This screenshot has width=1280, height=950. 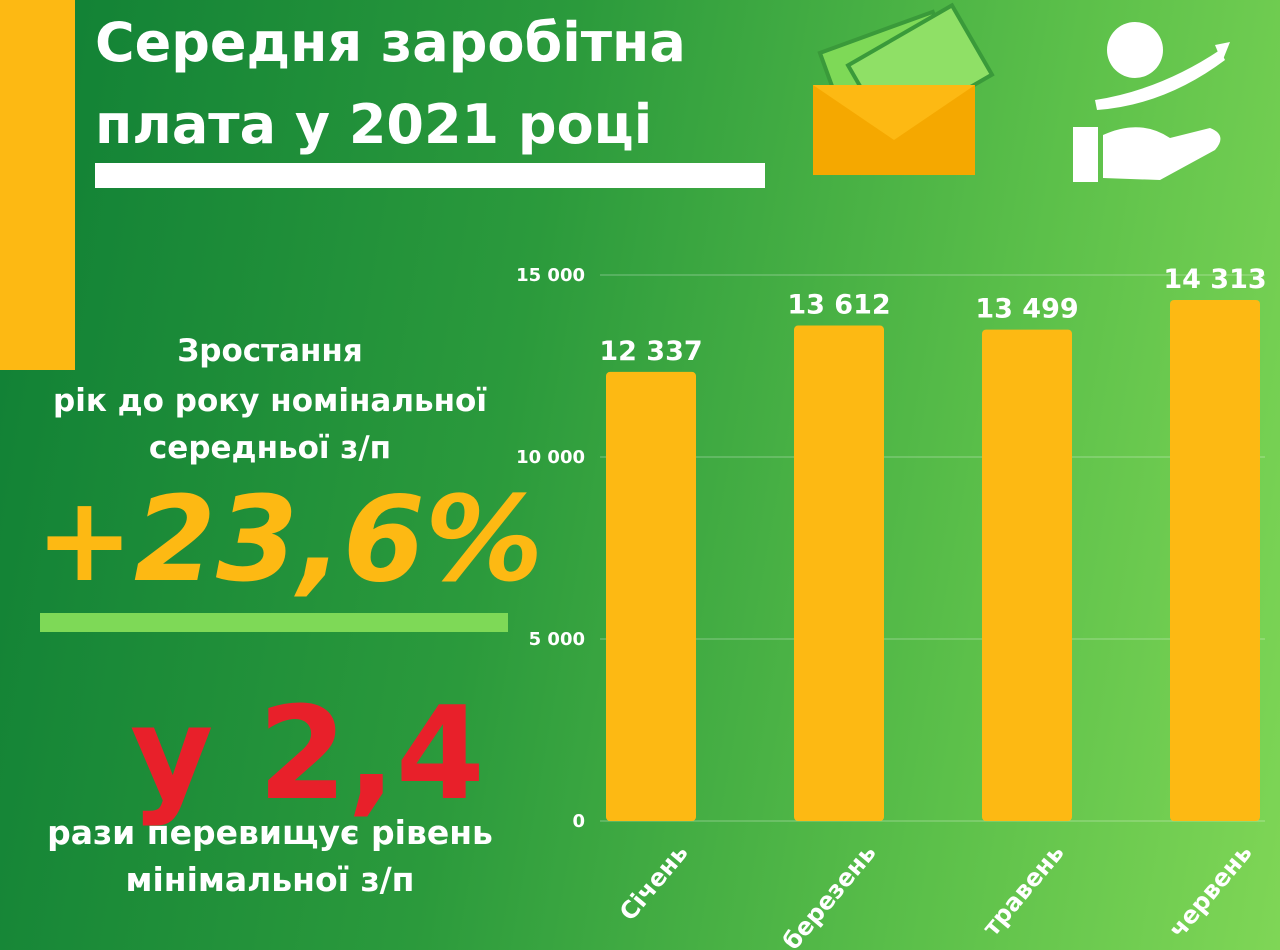 I want to click on ratio-text: мінімальної з/п, so click(x=270, y=879).